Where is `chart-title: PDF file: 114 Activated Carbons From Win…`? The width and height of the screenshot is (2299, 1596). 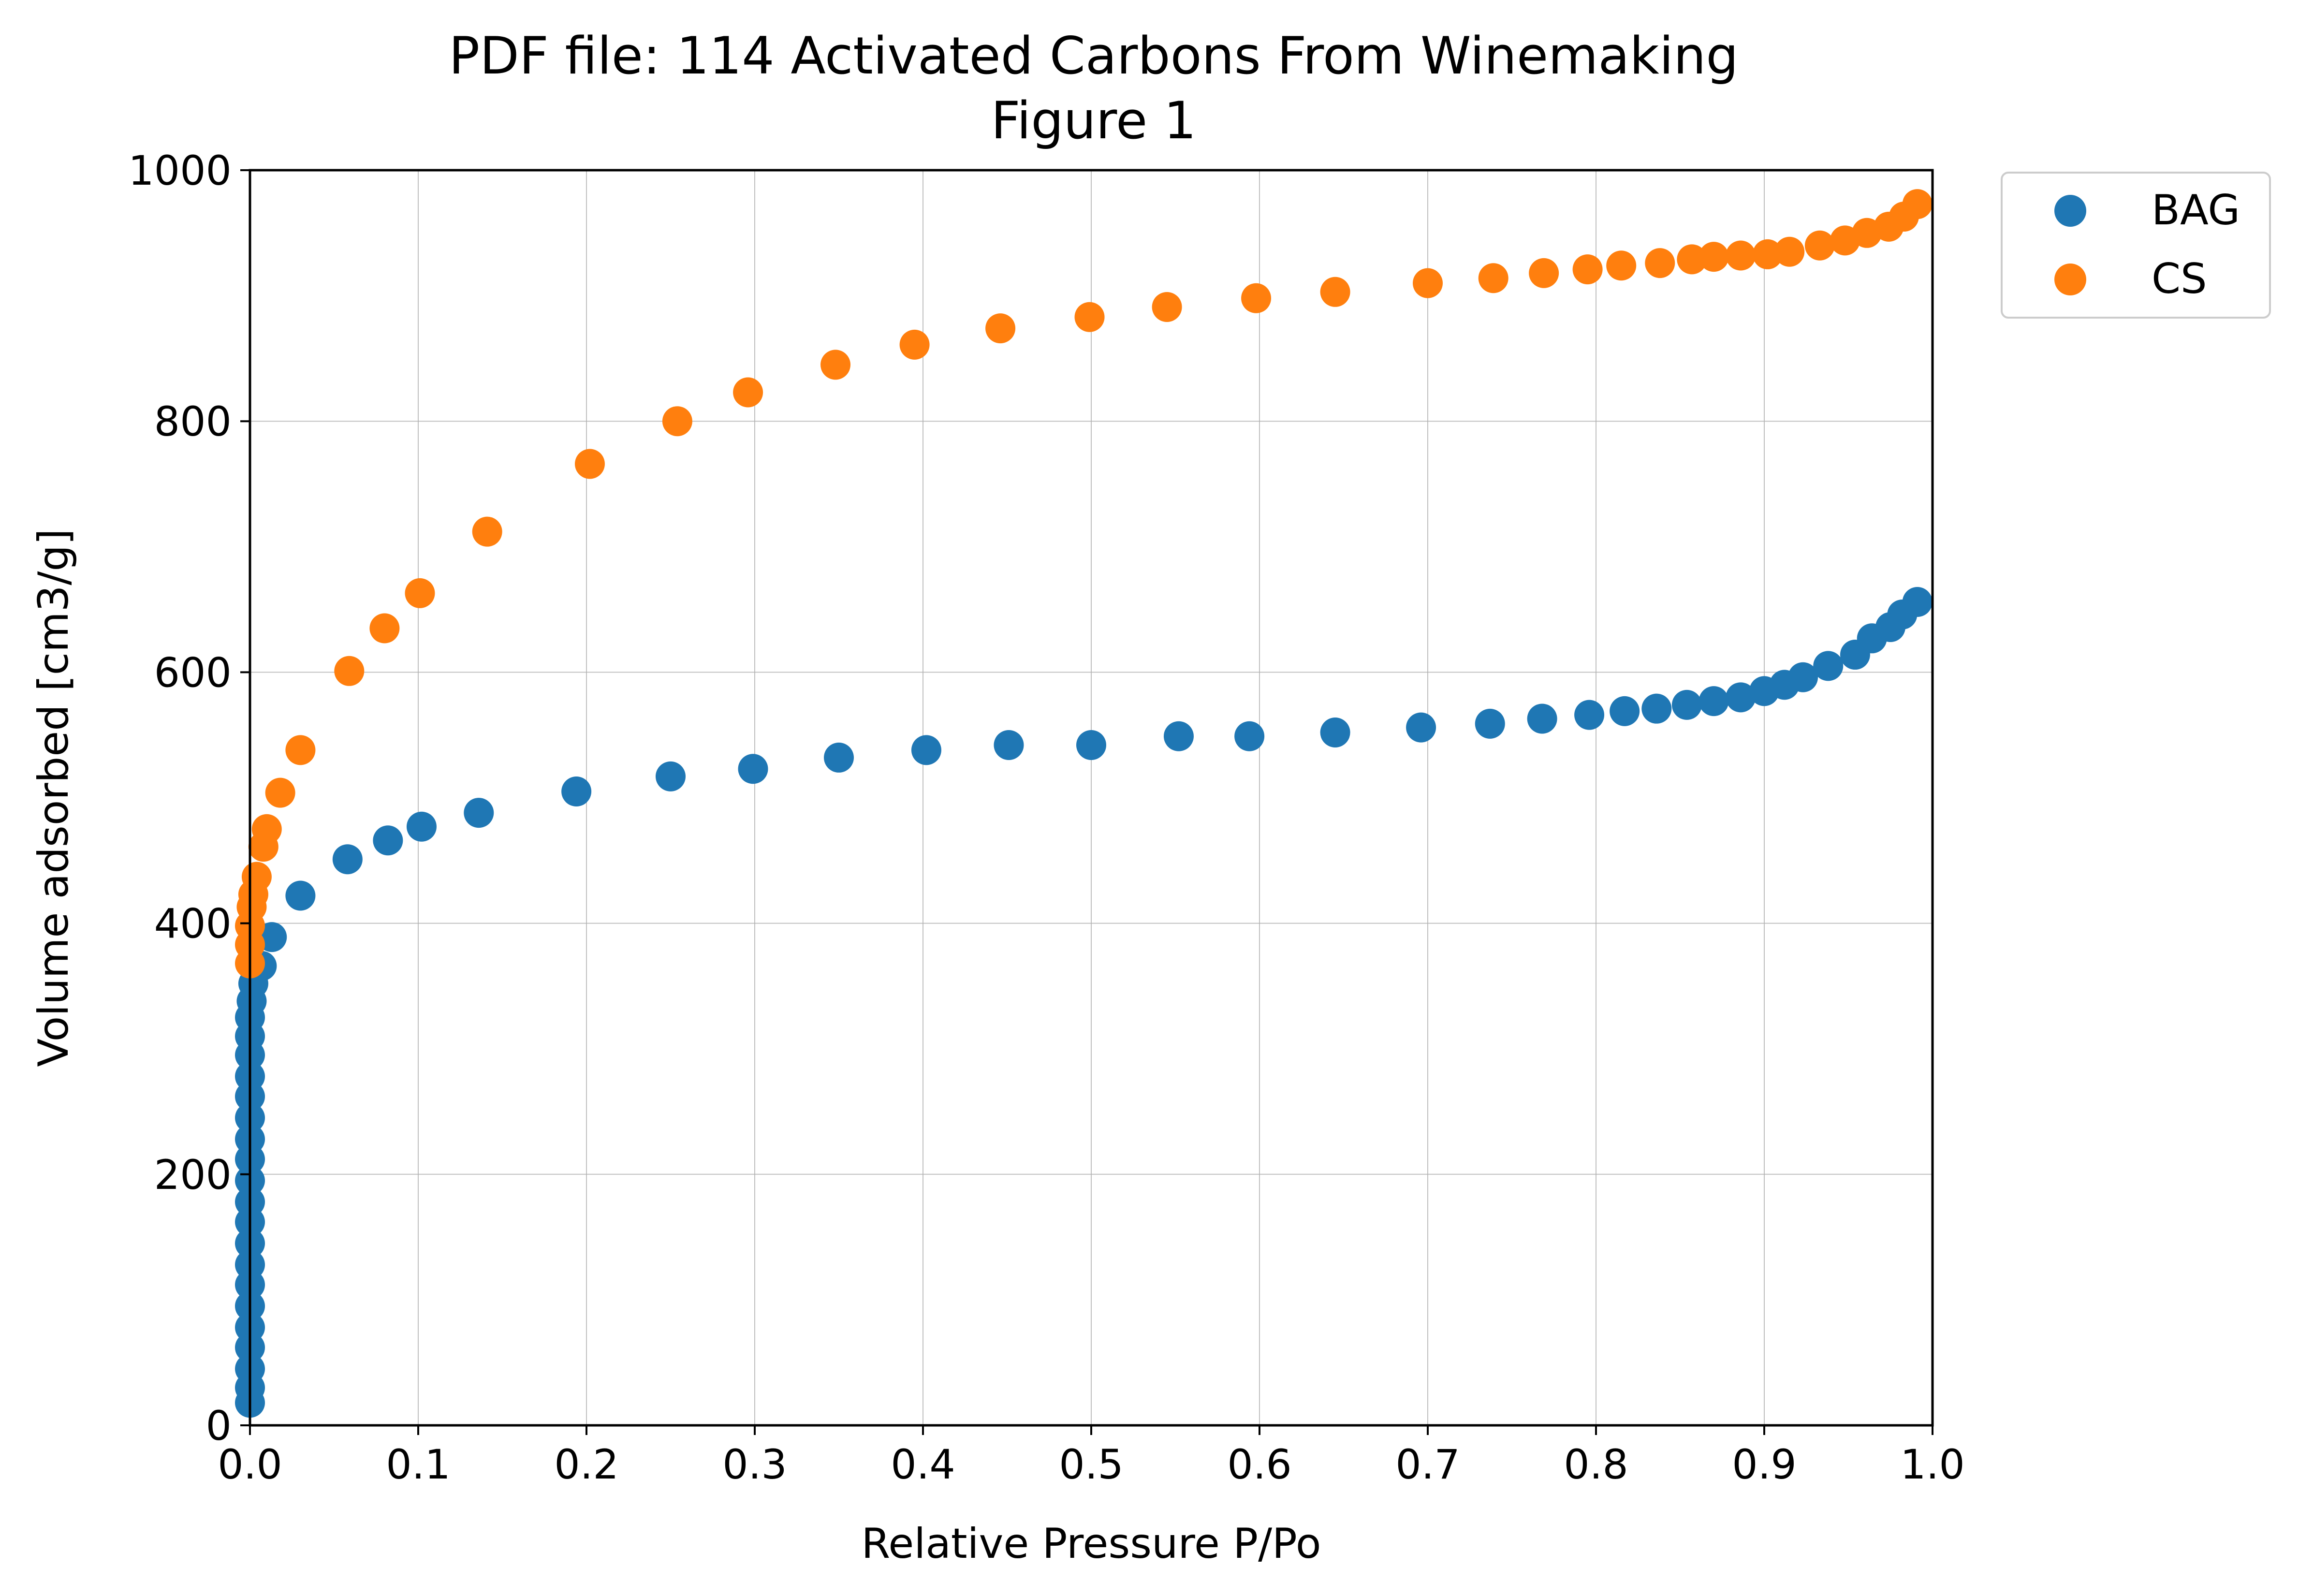
chart-title: PDF file: 114 Activated Carbons From Win… is located at coordinates (1093, 56).